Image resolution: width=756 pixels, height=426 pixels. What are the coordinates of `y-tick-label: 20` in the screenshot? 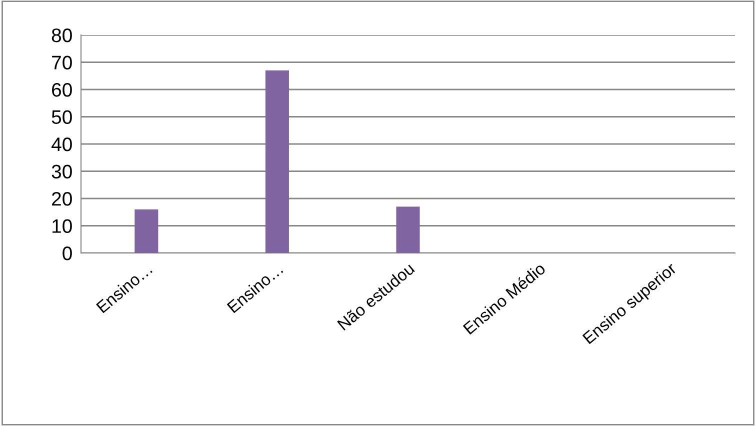 It's located at (62, 199).